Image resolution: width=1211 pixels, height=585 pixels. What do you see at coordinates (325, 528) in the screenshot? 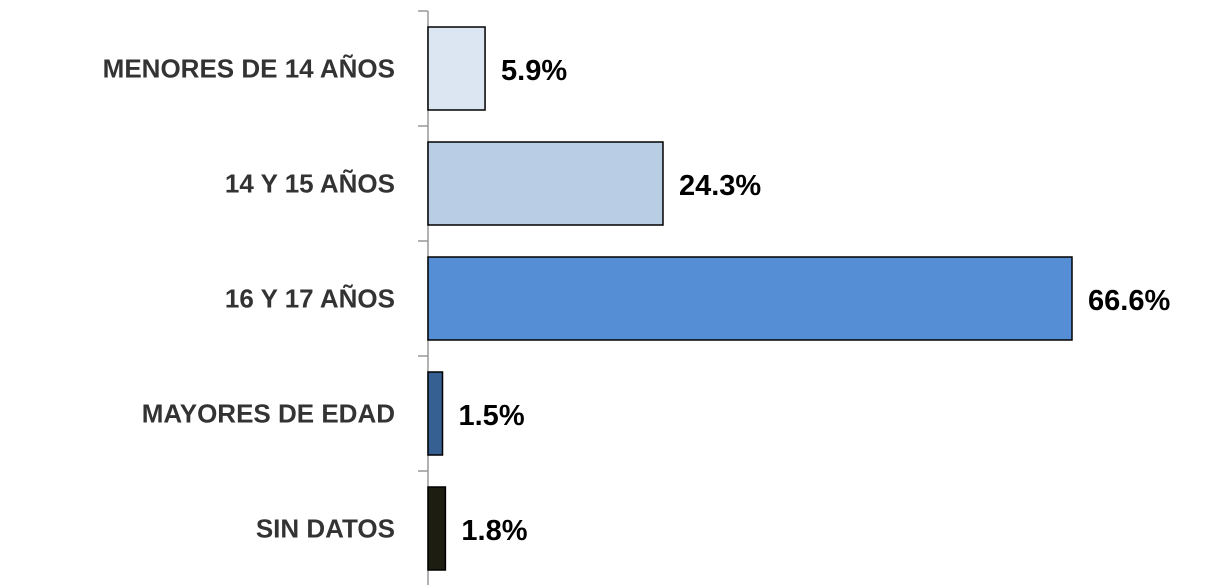
I see `category-label: SIN DATOS` at bounding box center [325, 528].